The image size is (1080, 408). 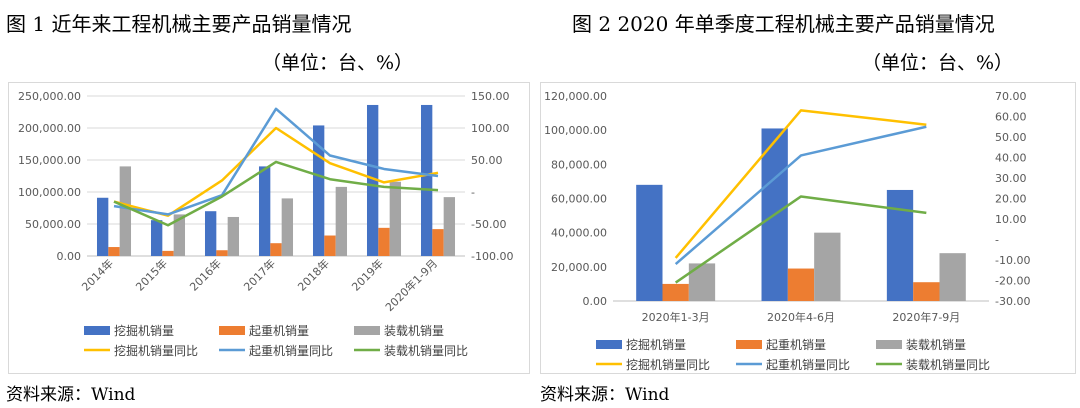 I want to click on y2-tick-label: -50.00, so click(x=488, y=224).